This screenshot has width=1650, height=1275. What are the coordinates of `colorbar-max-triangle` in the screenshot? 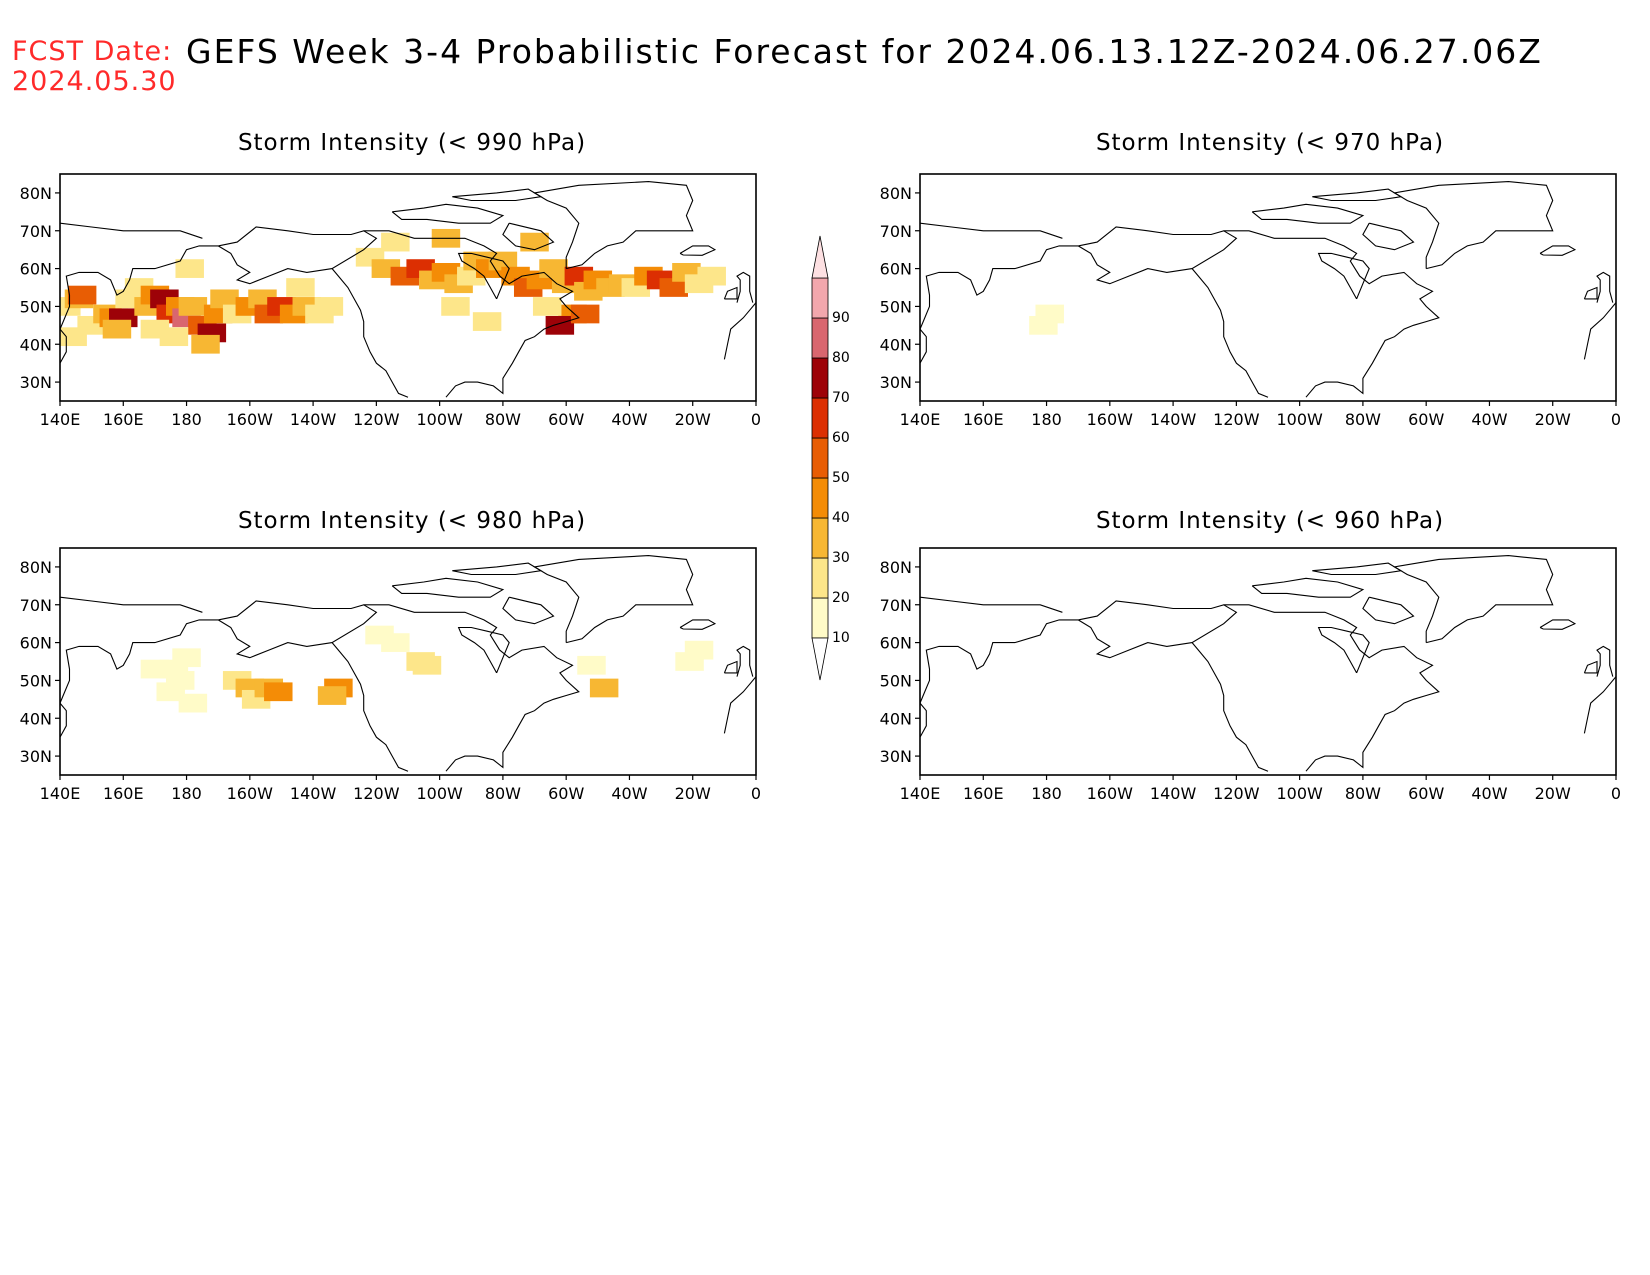 It's located at (820, 257).